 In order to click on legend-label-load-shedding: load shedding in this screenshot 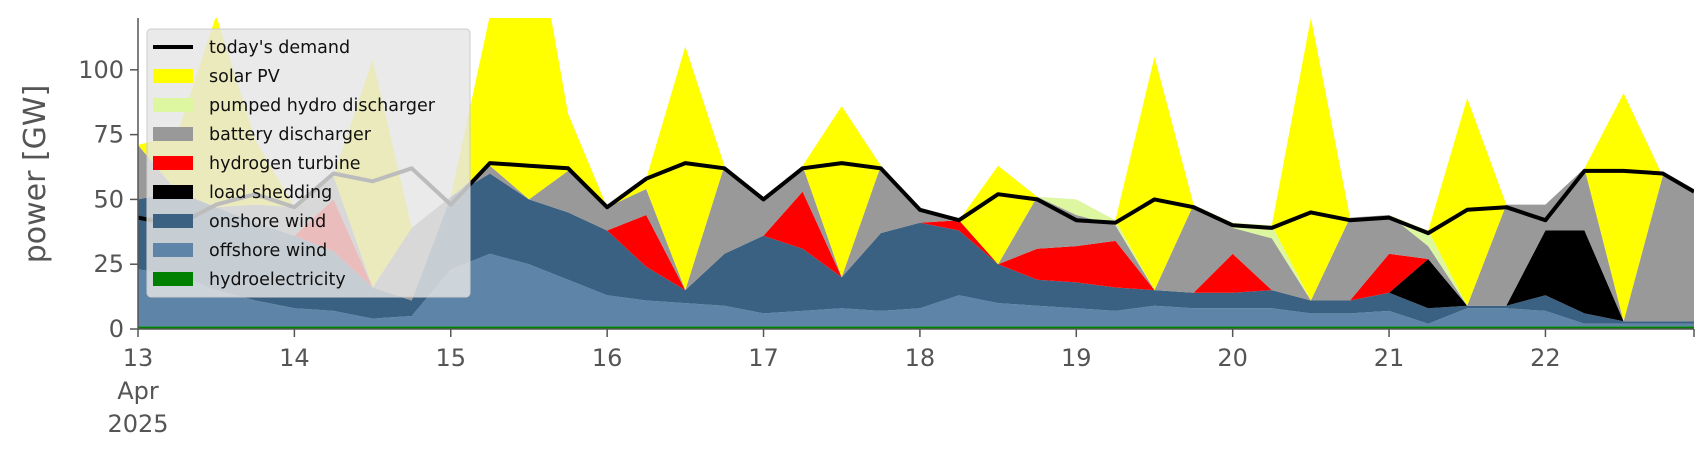, I will do `click(270, 193)`.